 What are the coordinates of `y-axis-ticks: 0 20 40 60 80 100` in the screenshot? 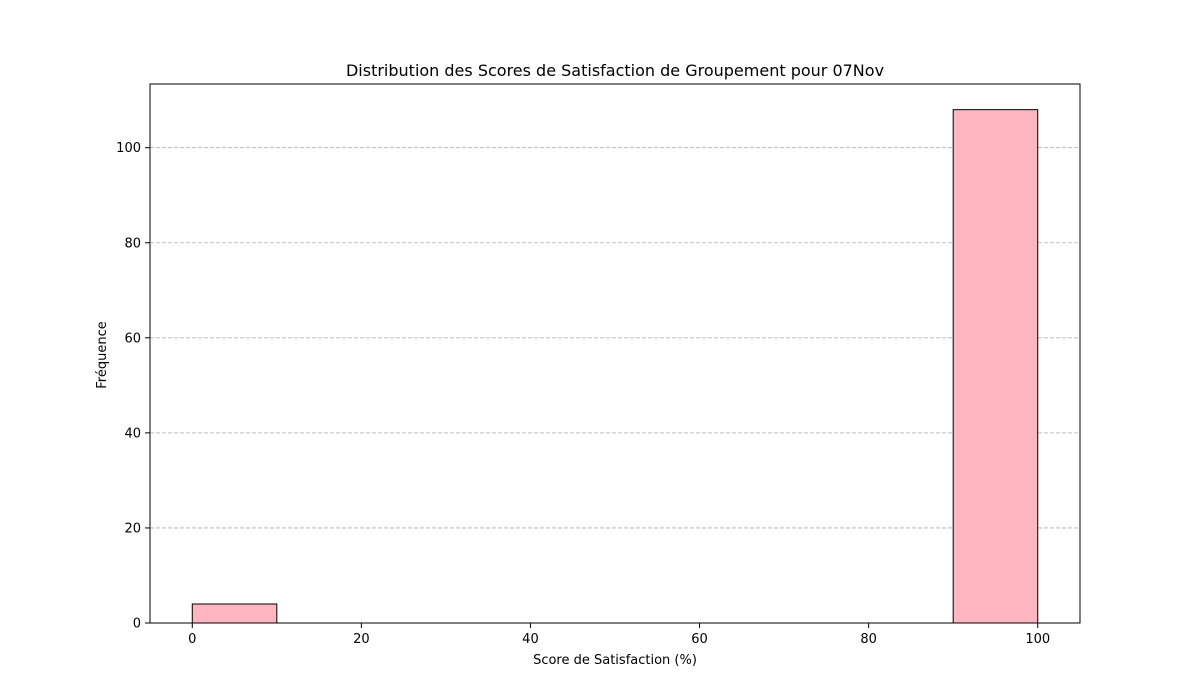 It's located at (133, 386).